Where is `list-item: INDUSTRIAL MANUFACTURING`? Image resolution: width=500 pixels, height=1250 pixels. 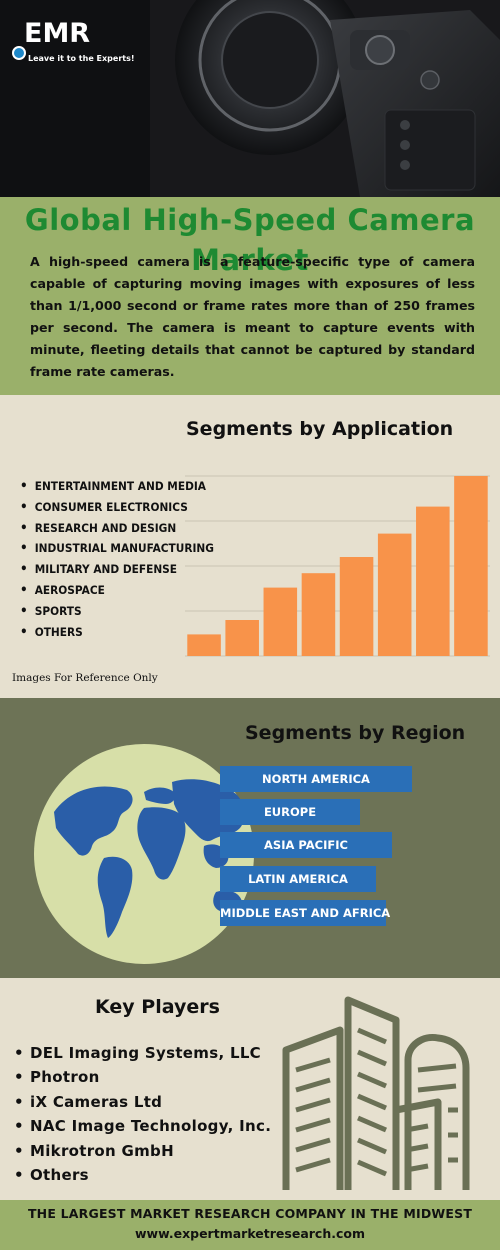
list-item: INDUSTRIAL MANUFACTURING is located at coordinates (117, 548).